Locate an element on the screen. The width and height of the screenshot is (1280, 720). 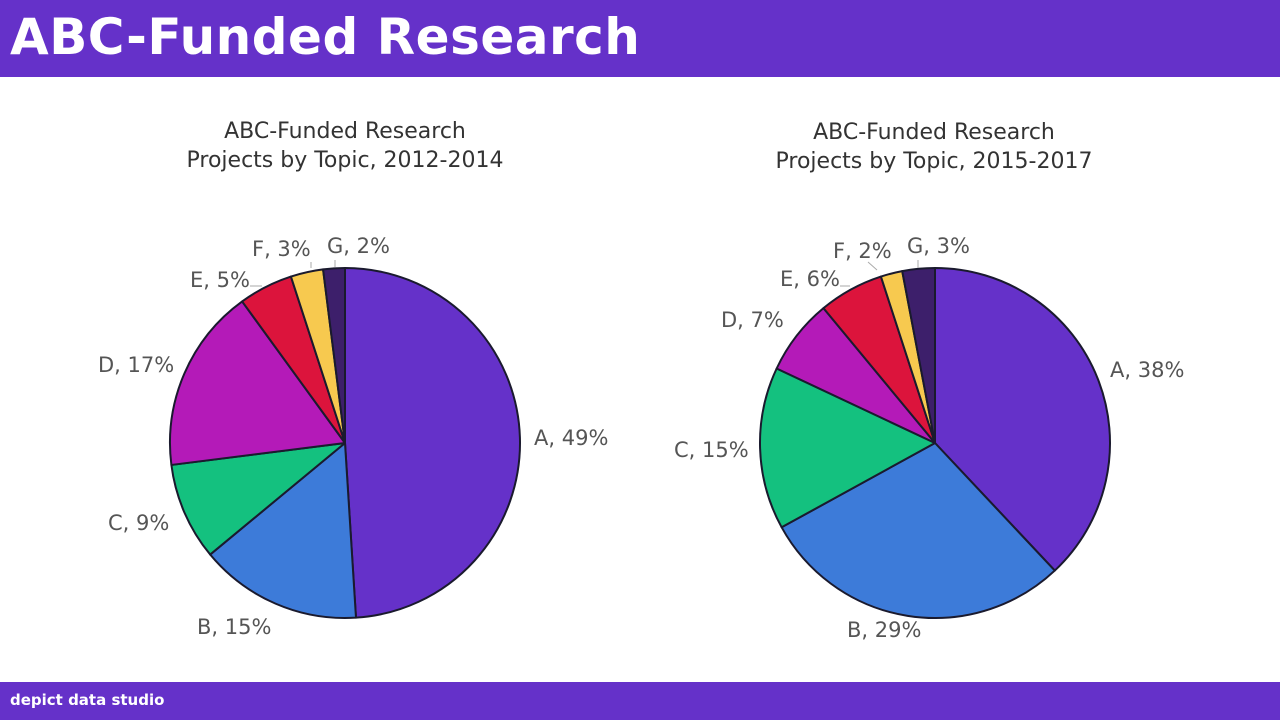
pie-slice-d is located at coordinates (257, 383).